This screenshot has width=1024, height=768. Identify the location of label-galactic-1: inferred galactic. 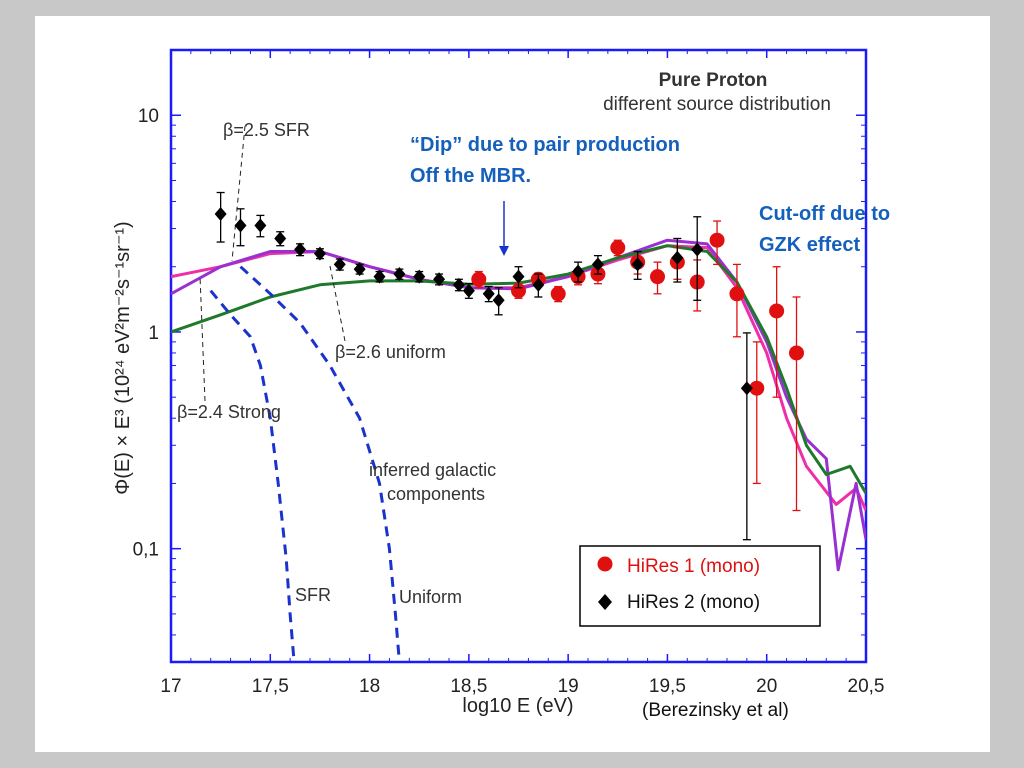
(432, 470).